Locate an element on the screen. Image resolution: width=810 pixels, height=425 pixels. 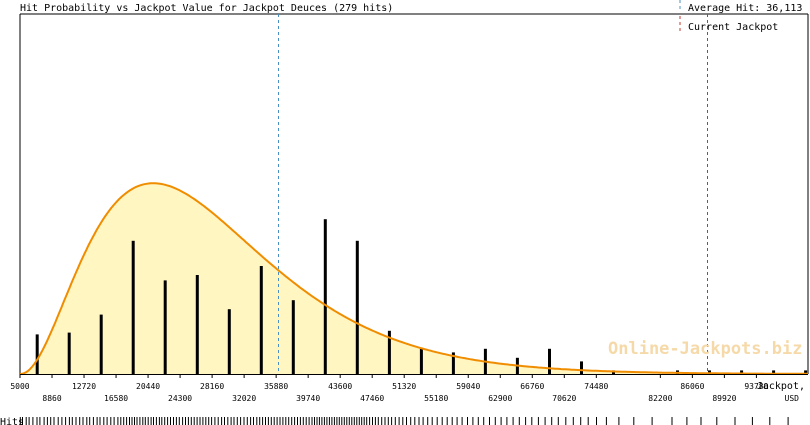
tick-label: 55180 is located at coordinates (436, 398).